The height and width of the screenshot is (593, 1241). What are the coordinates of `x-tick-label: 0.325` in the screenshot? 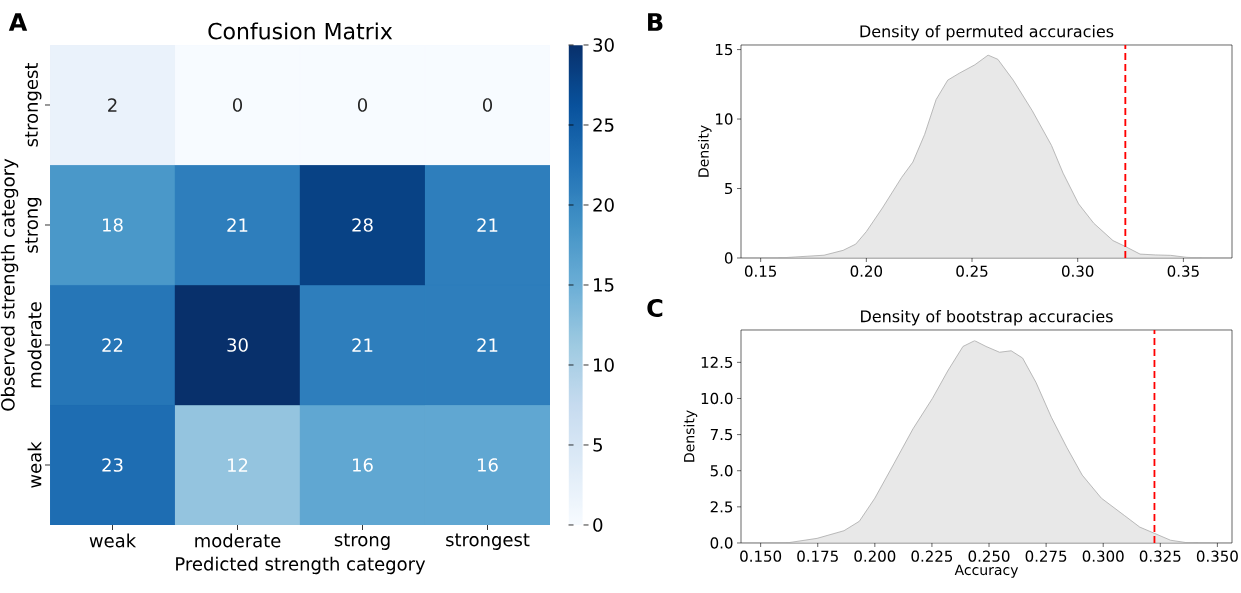 It's located at (1160, 556).